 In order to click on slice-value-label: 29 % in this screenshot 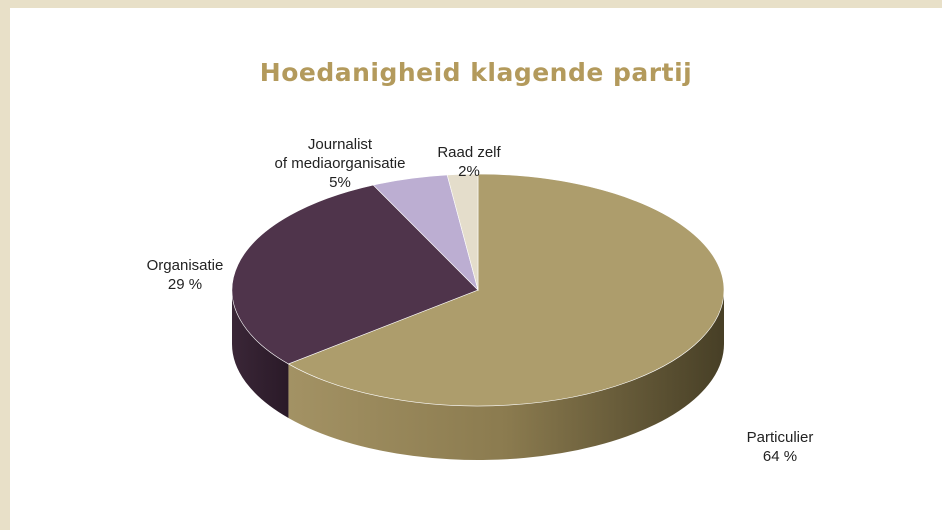, I will do `click(185, 284)`.